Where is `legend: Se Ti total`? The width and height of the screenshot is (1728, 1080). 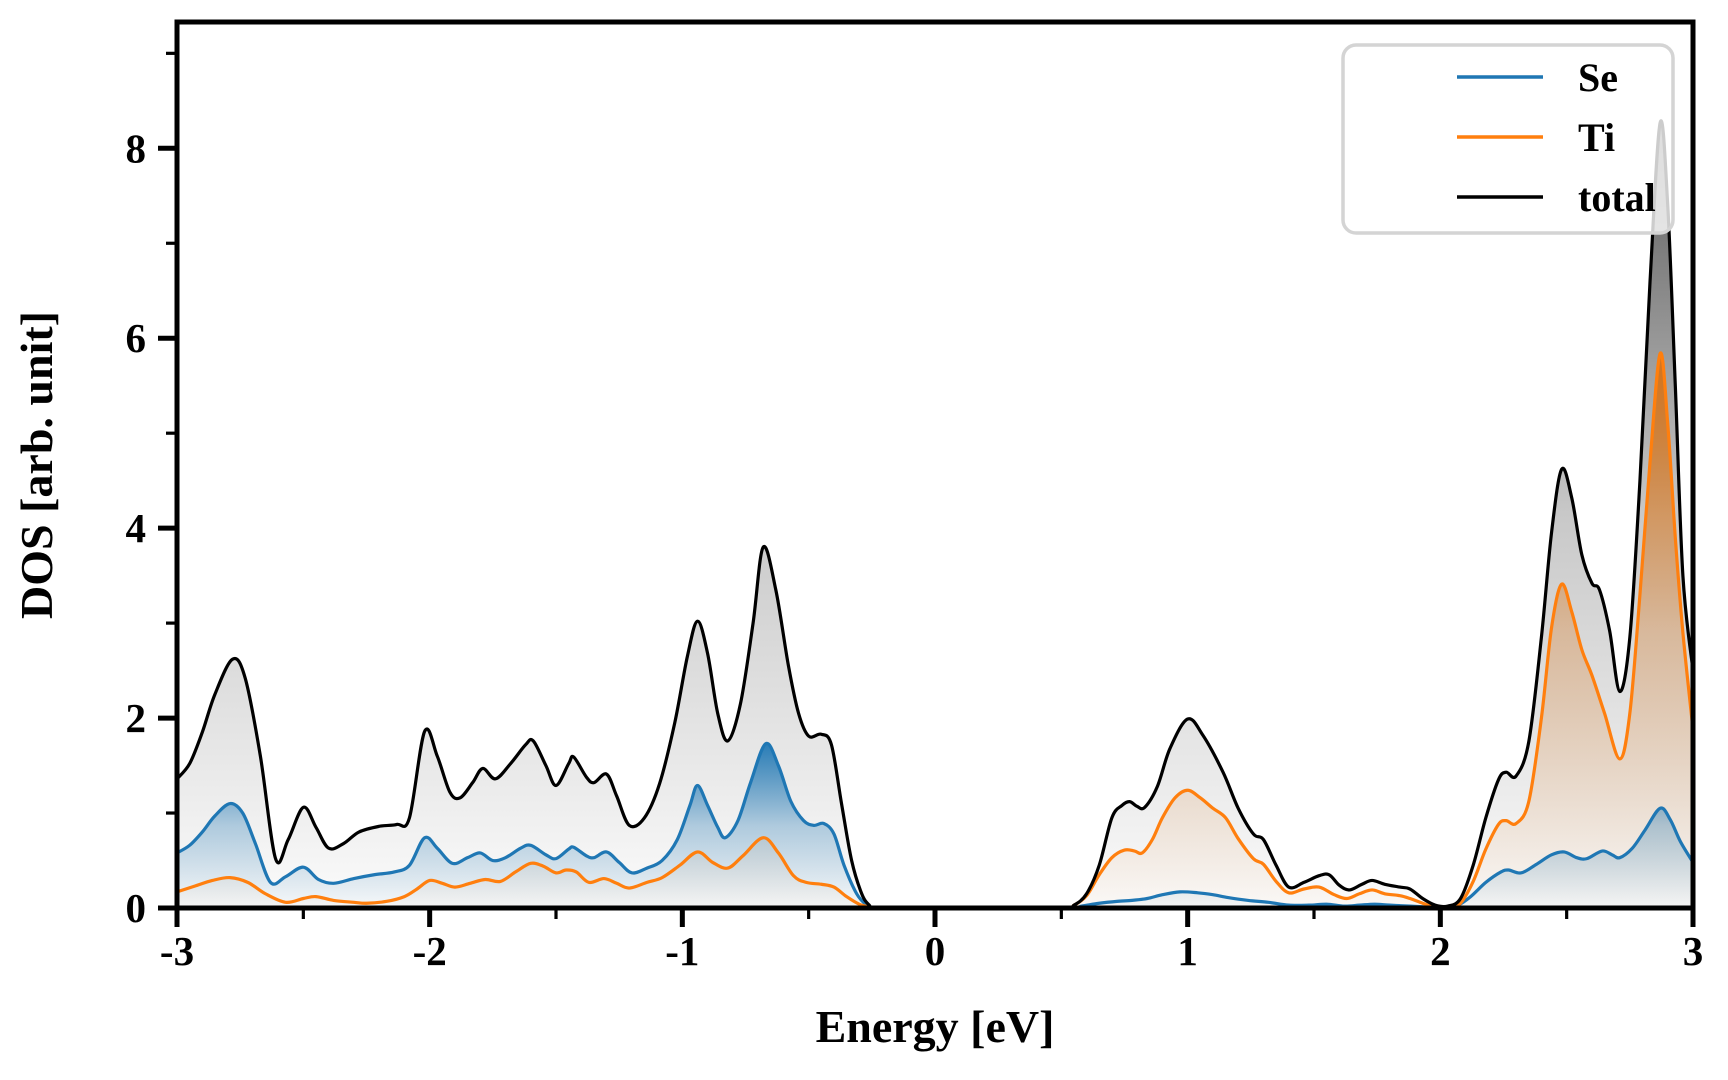
legend: Se Ti total is located at coordinates (1508, 139).